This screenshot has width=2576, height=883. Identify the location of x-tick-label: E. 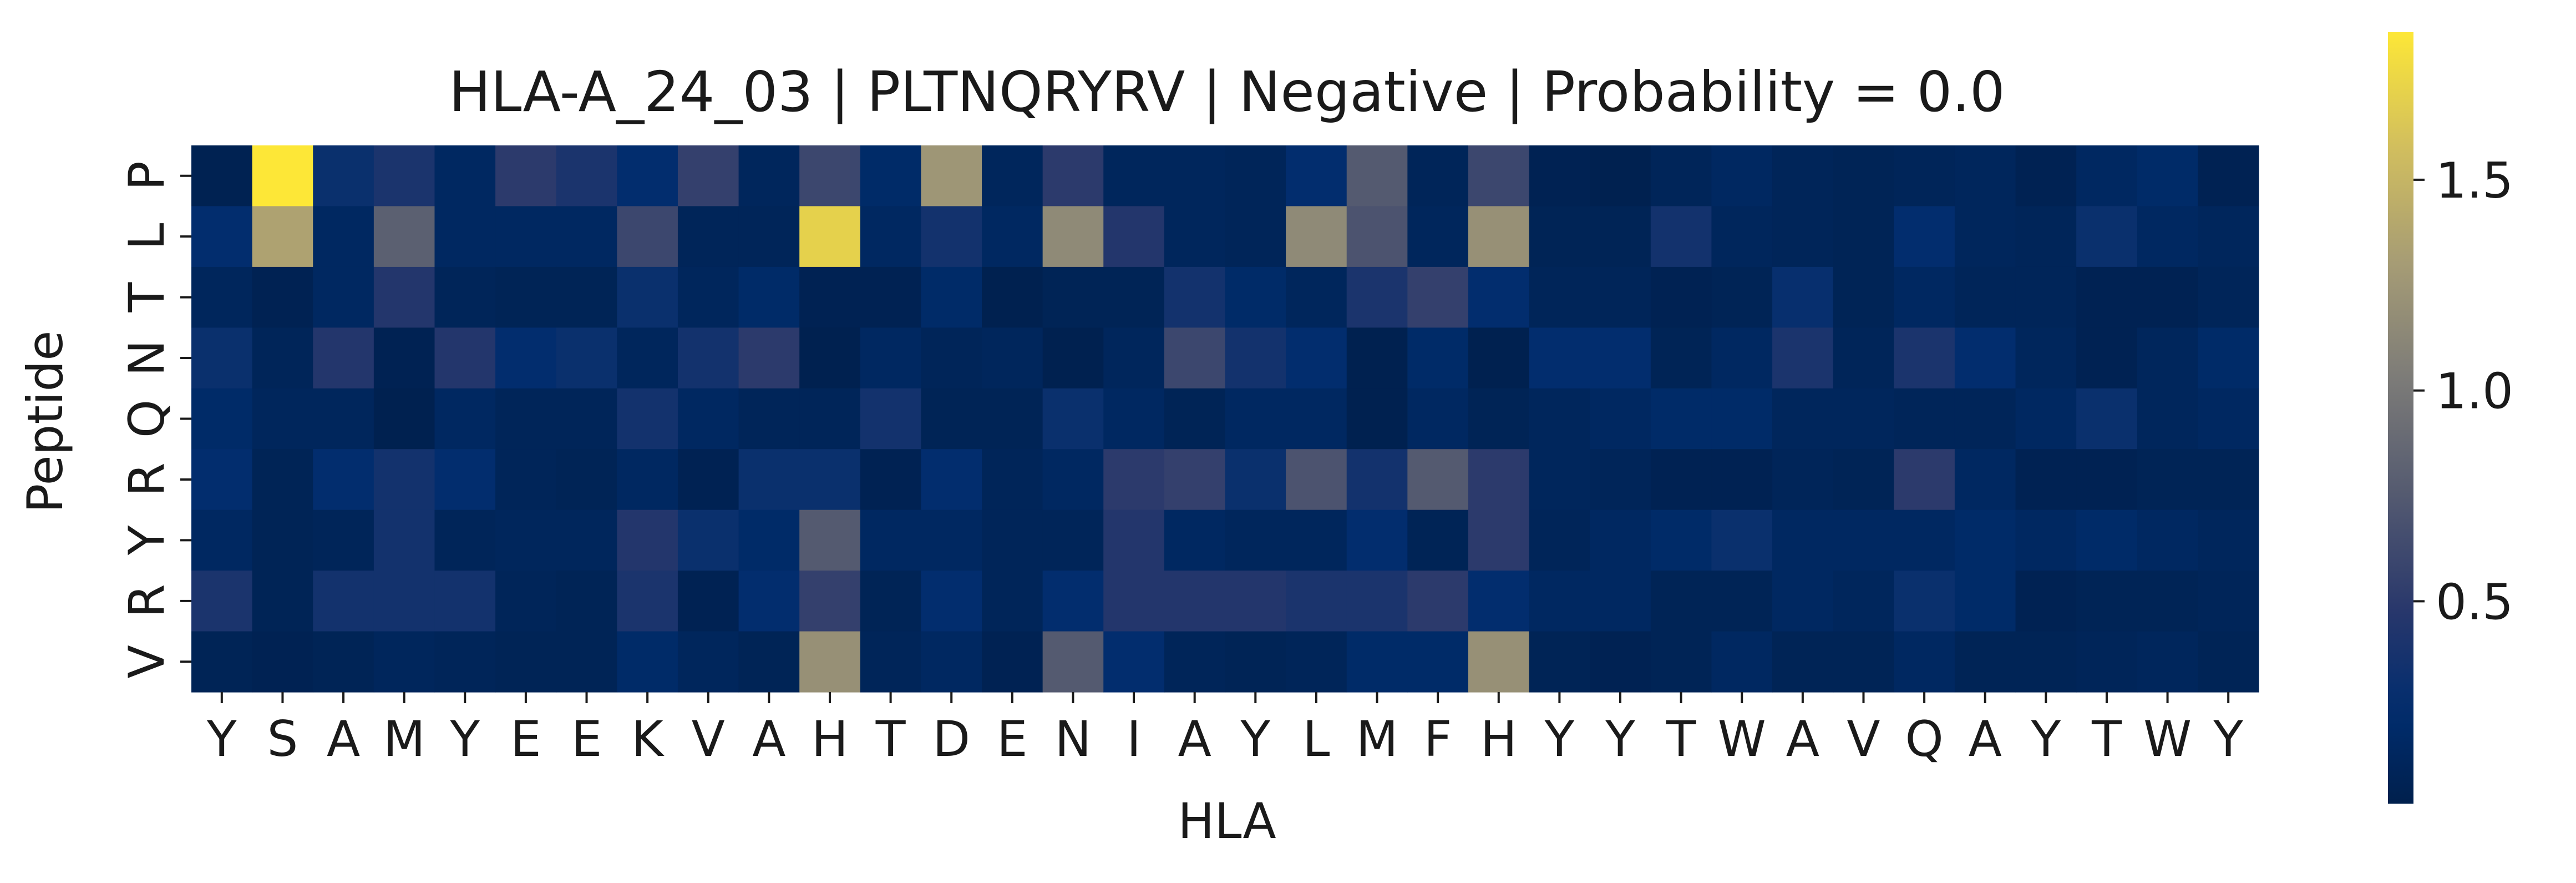
(525, 739).